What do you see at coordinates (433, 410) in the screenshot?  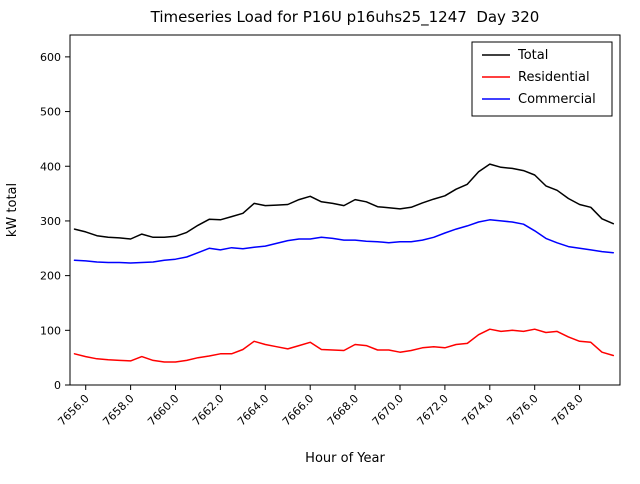 I see `x-tick-label: 7672.0` at bounding box center [433, 410].